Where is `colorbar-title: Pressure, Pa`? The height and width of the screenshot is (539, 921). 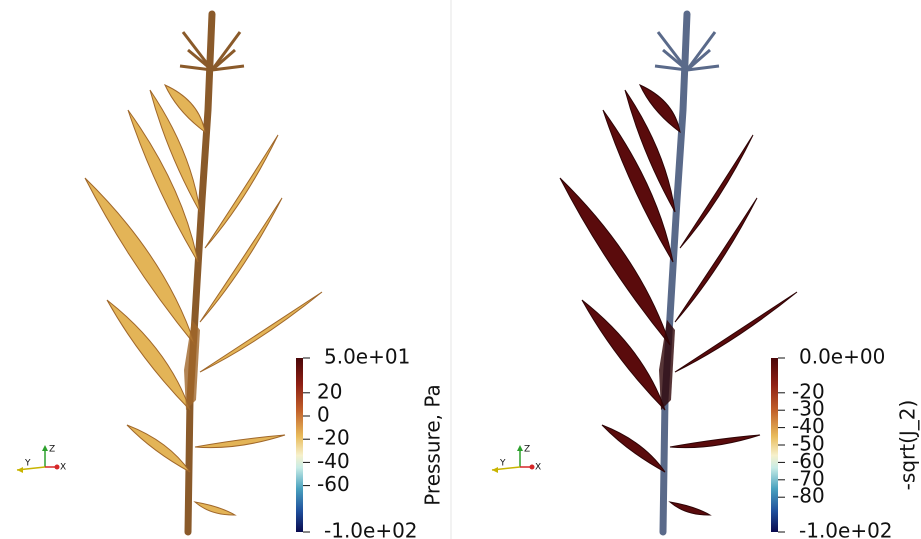
colorbar-title: Pressure, Pa is located at coordinates (433, 445).